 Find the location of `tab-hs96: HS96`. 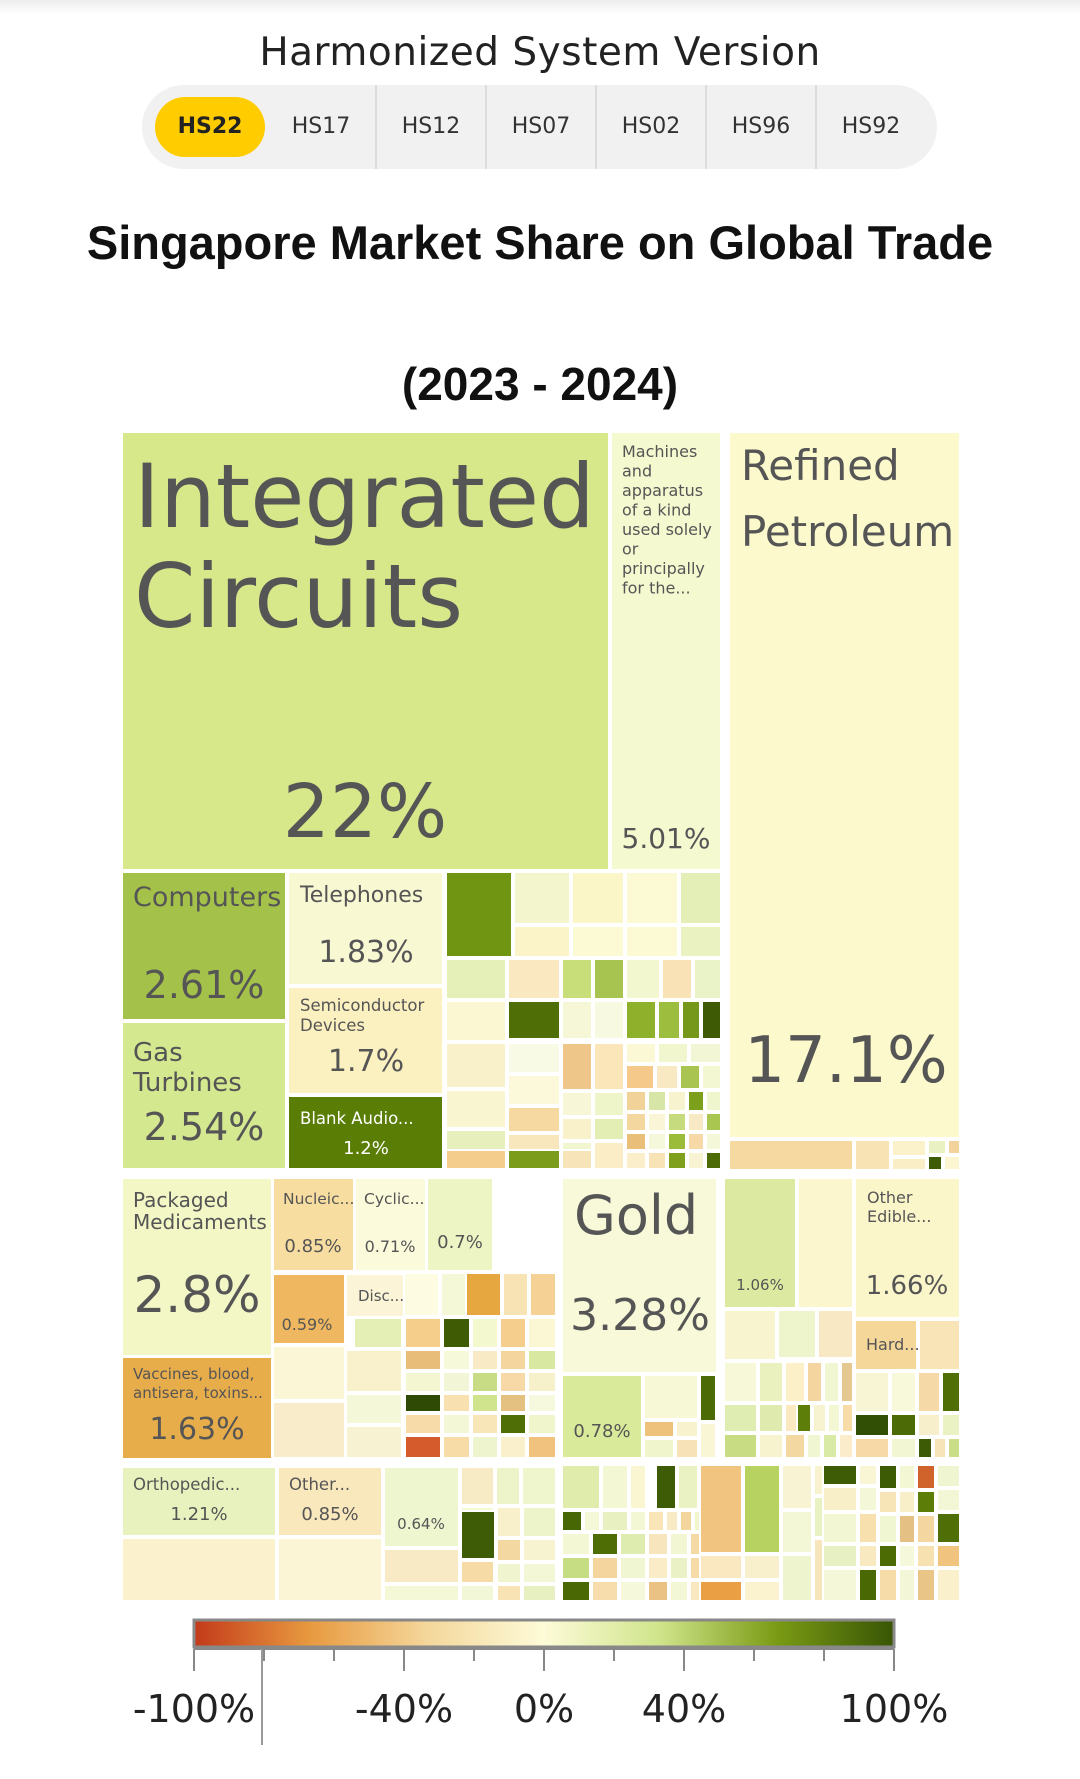

tab-hs96: HS96 is located at coordinates (760, 127).